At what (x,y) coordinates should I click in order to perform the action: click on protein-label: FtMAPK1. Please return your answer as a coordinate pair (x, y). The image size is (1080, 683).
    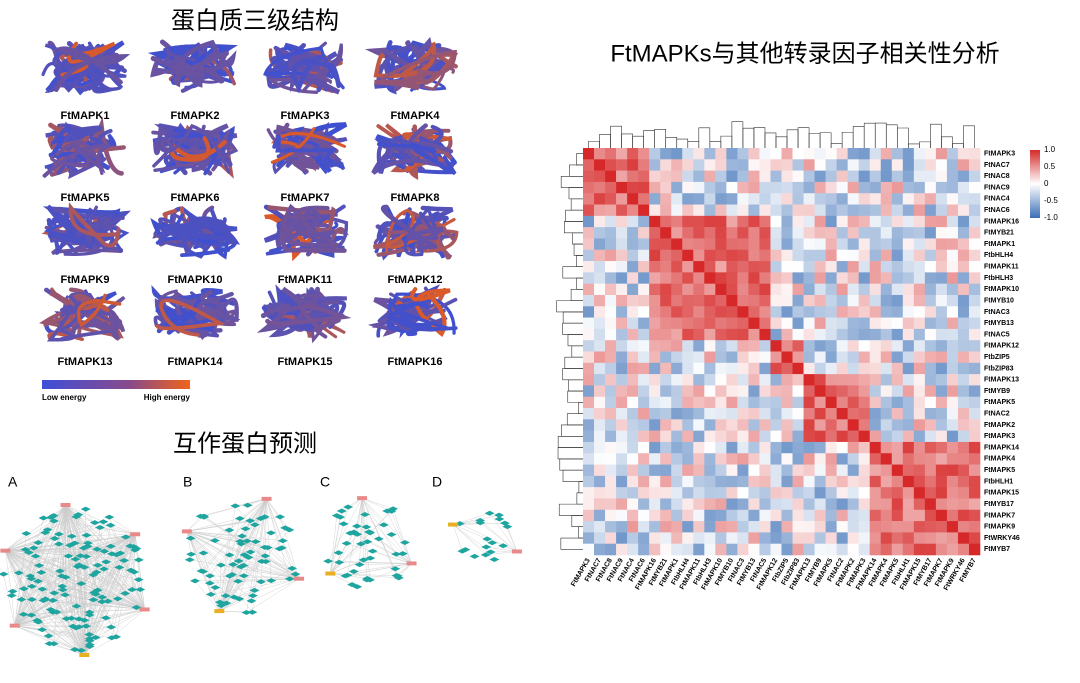
    Looking at the image, I should click on (85, 116).